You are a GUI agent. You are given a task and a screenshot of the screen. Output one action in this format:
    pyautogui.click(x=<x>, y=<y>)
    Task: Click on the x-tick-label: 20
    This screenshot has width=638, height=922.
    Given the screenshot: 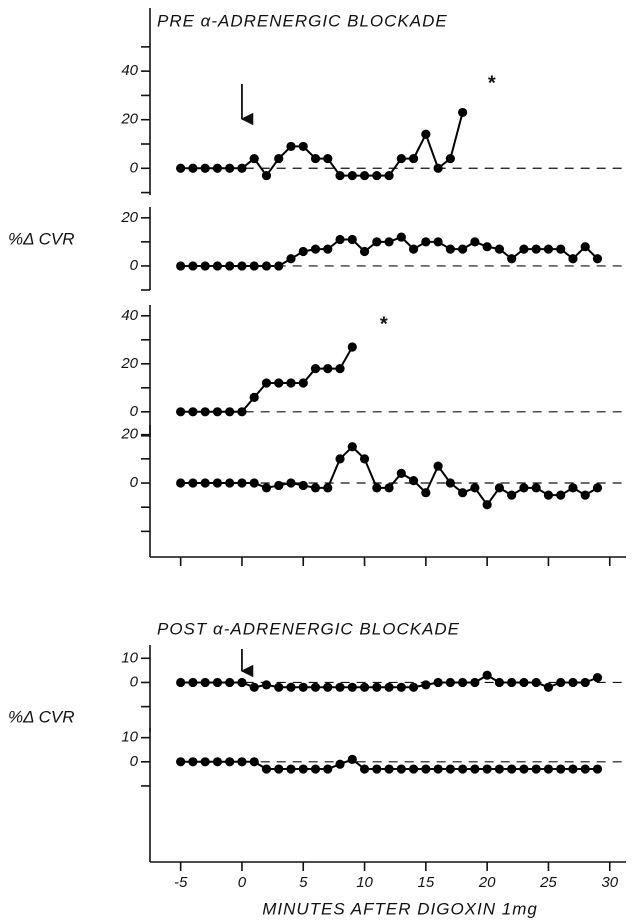 What is the action you would take?
    pyautogui.click(x=487, y=882)
    